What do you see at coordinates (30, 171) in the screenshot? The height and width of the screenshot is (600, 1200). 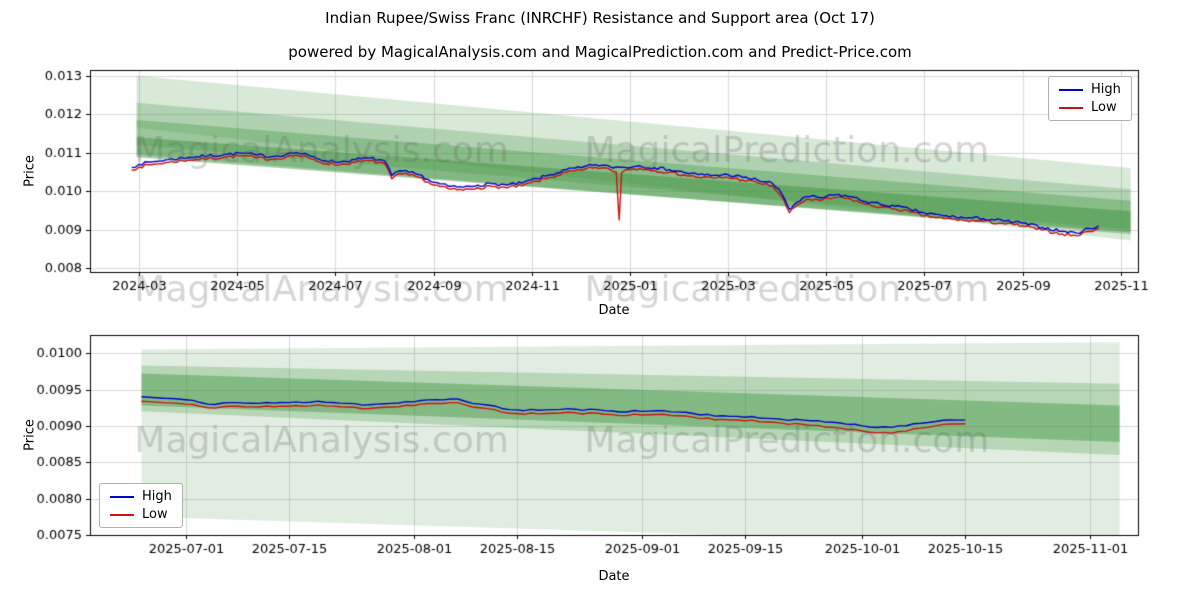 I see `top-chart-y-axis-label: Price` at bounding box center [30, 171].